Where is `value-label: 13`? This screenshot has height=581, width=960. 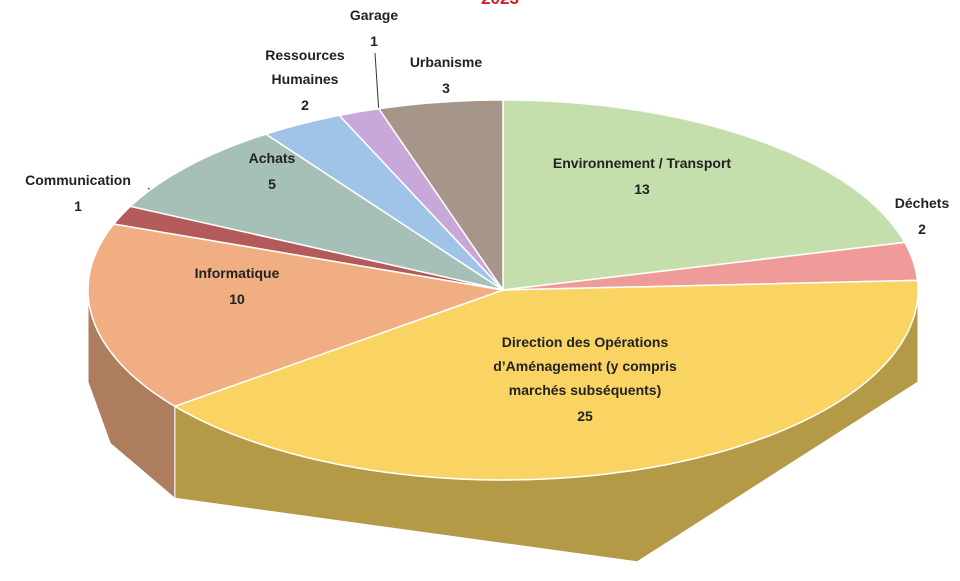 value-label: 13 is located at coordinates (642, 189).